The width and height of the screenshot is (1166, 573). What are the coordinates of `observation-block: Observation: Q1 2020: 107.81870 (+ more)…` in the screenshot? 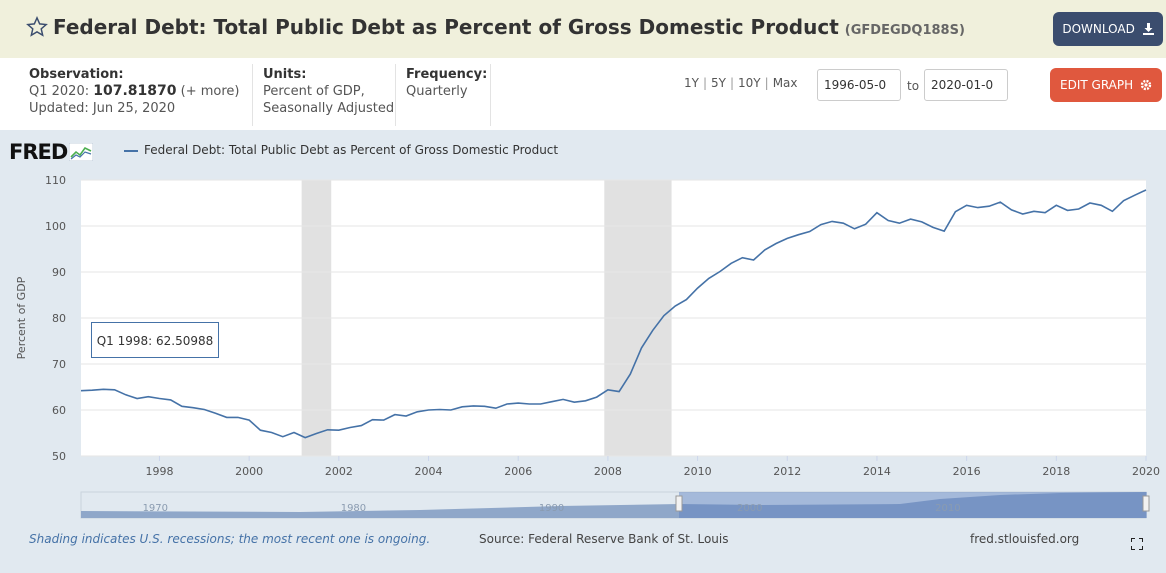 It's located at (134, 91).